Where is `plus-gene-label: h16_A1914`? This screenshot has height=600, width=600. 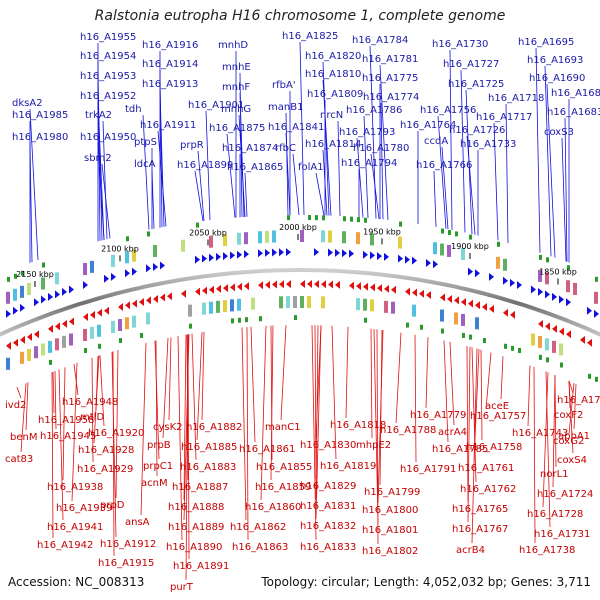
plus-gene-label: h16_A1914 is located at coordinates (170, 64).